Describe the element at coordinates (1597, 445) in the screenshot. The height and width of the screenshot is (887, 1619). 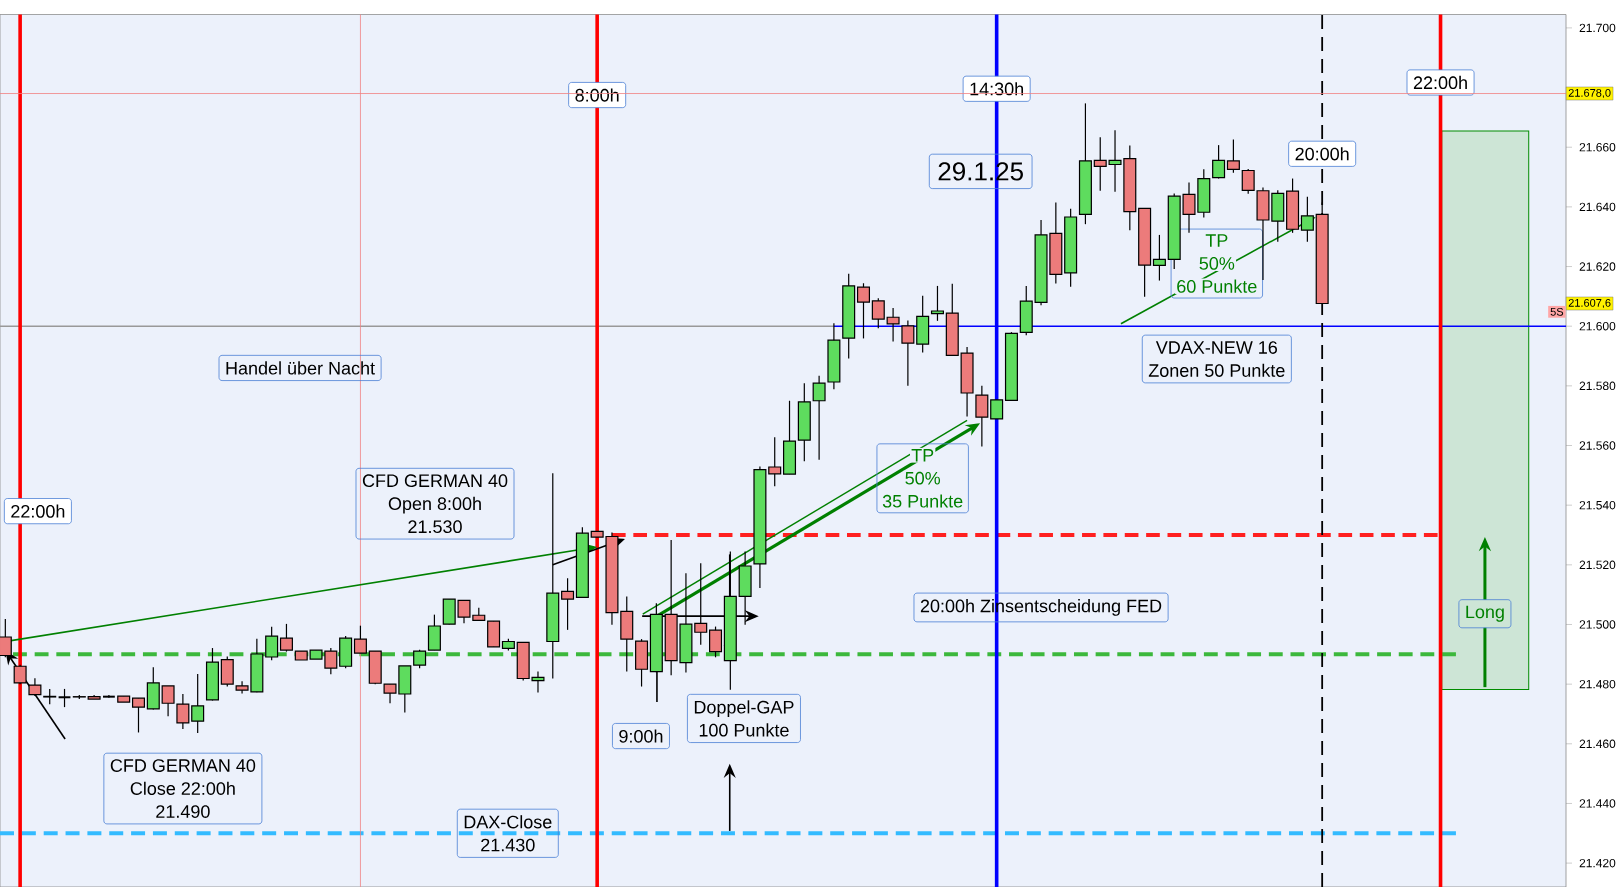
I see `y-tick-label: 21.560` at that location.